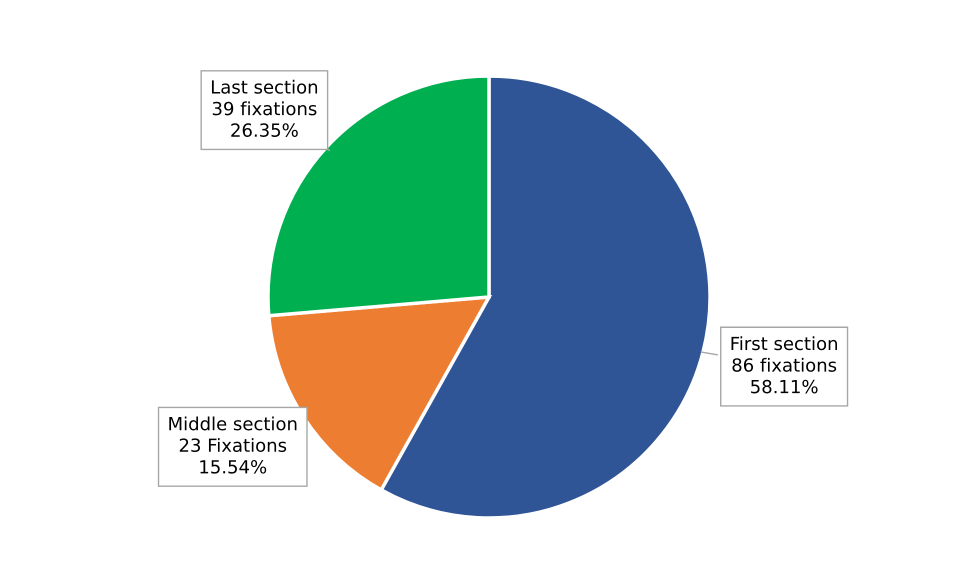  Describe the element at coordinates (264, 119) in the screenshot. I see `data-label: 39 fixations 26.35%` at that location.